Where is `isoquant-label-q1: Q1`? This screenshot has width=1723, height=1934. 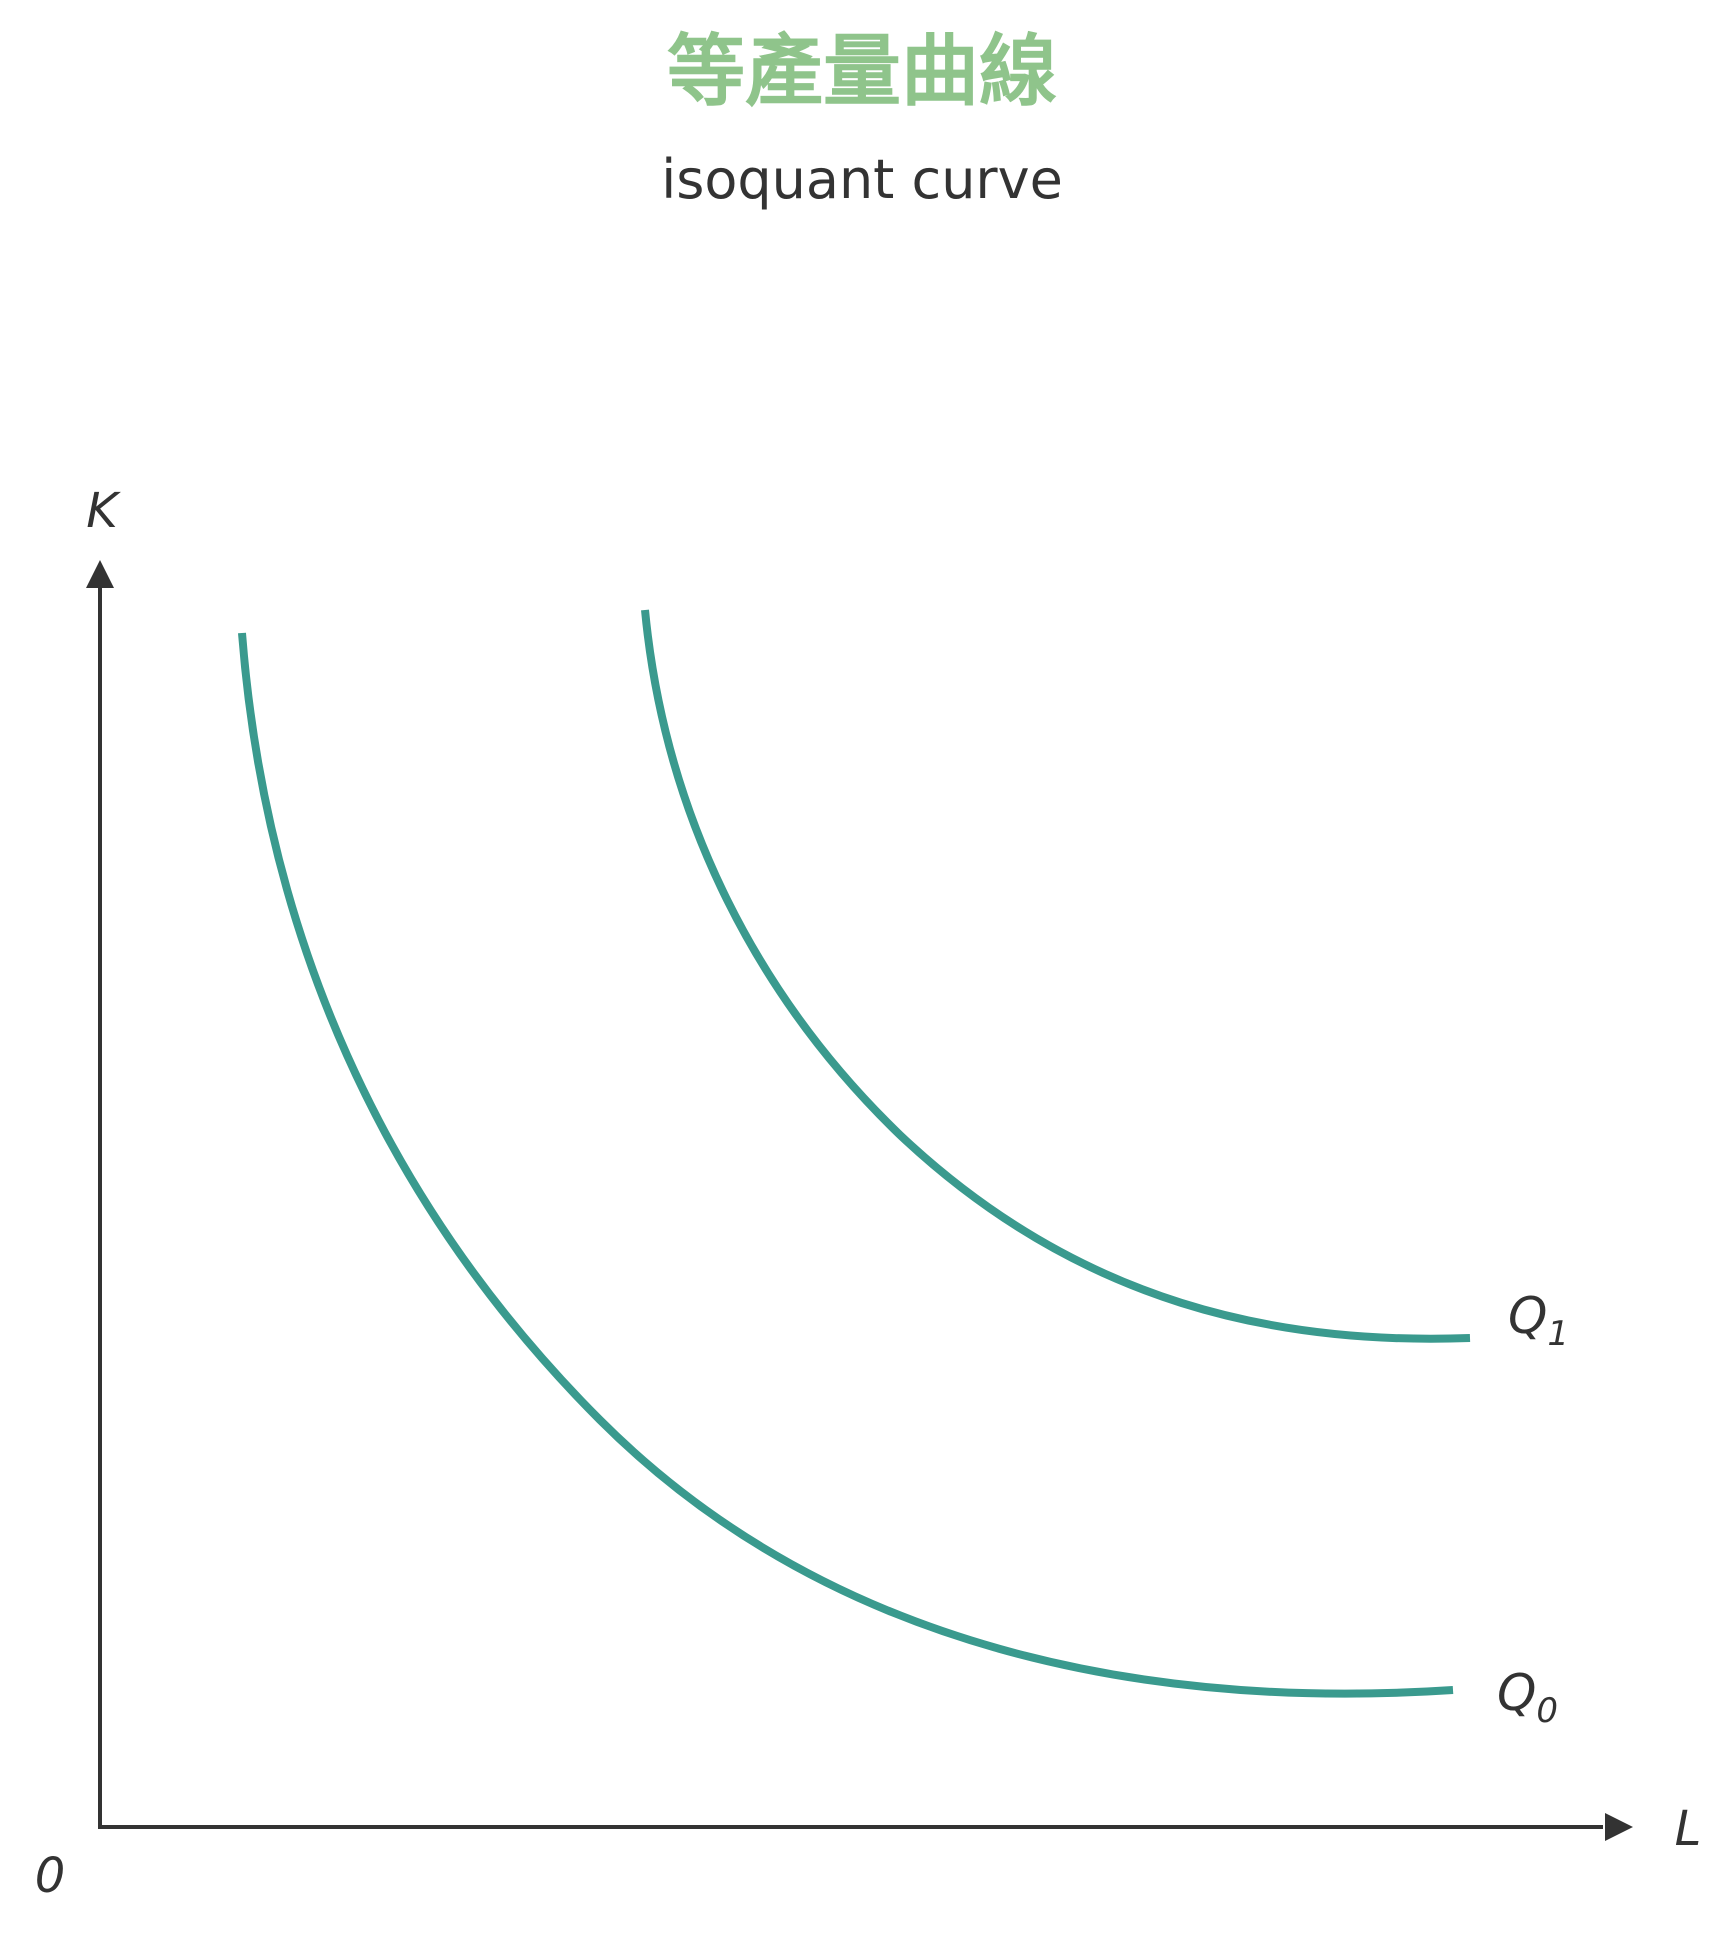 isoquant-label-q1: Q1 is located at coordinates (1538, 1320).